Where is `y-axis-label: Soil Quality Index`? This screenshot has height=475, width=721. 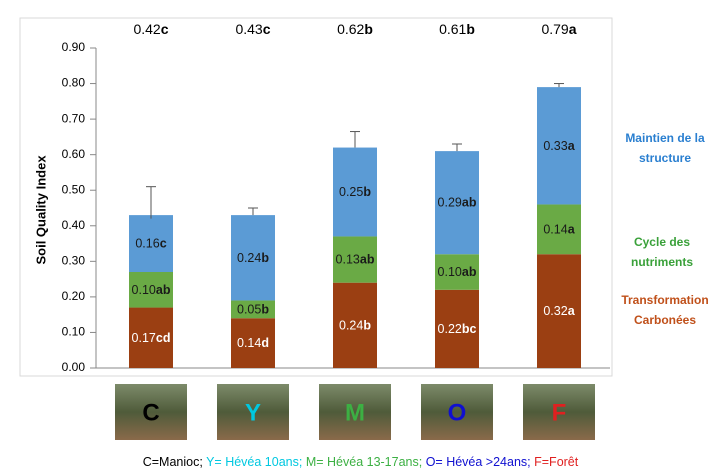
y-axis-label: Soil Quality Index is located at coordinates (40, 210).